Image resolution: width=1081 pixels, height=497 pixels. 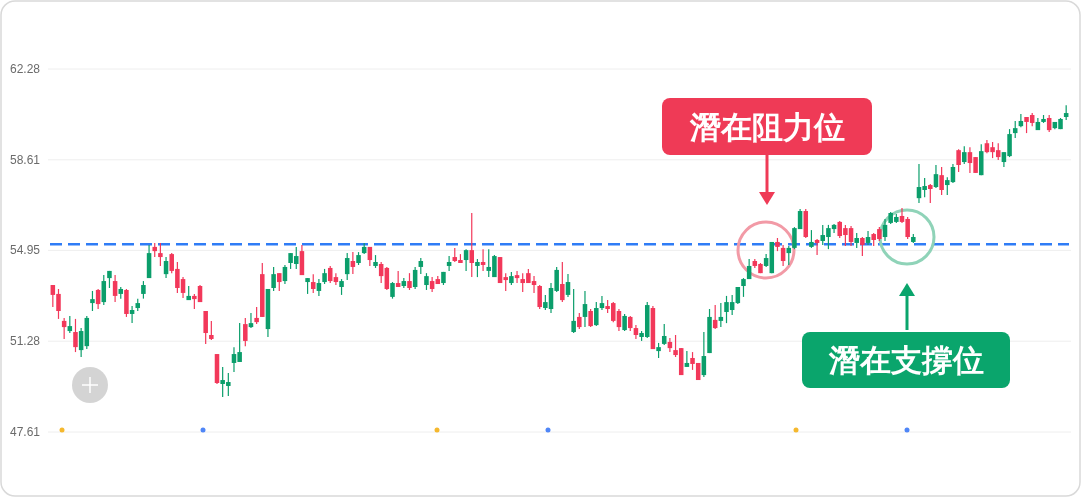 I want to click on y-tick-label: 54.95, so click(x=25, y=250).